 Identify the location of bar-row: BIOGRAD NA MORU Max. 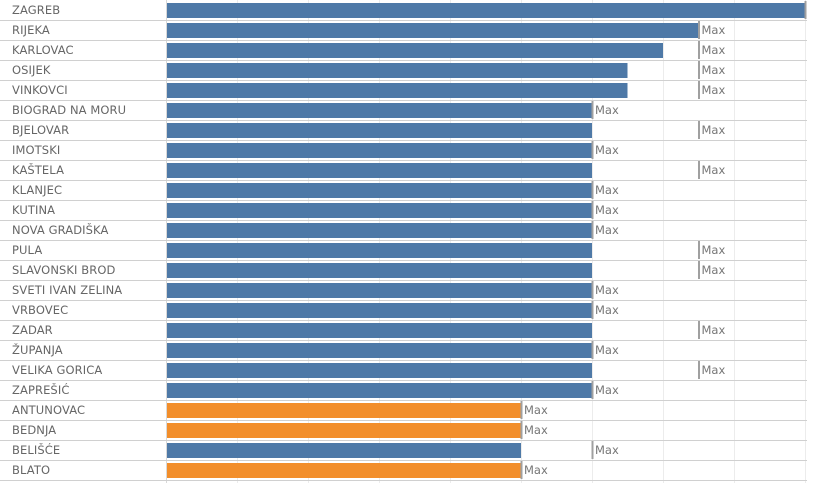
(403, 109).